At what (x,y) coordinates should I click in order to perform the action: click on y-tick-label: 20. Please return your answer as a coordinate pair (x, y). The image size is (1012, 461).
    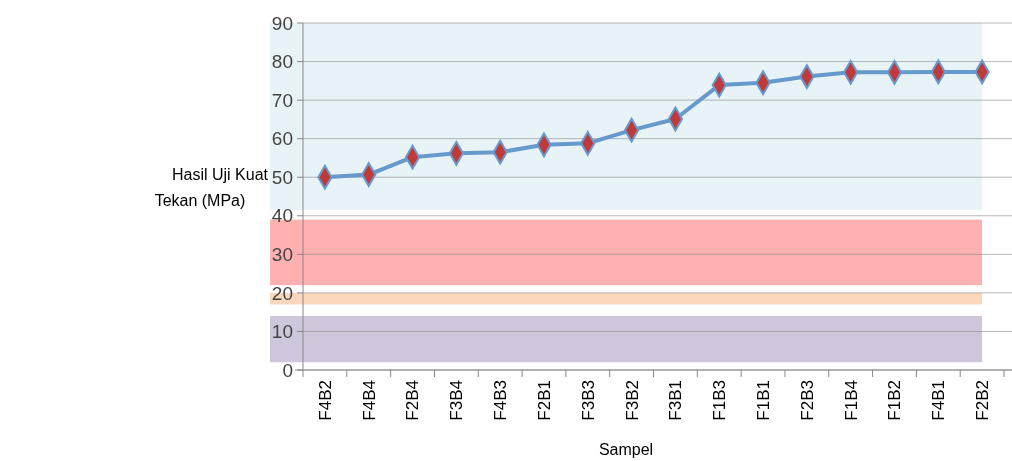
    Looking at the image, I should click on (282, 293).